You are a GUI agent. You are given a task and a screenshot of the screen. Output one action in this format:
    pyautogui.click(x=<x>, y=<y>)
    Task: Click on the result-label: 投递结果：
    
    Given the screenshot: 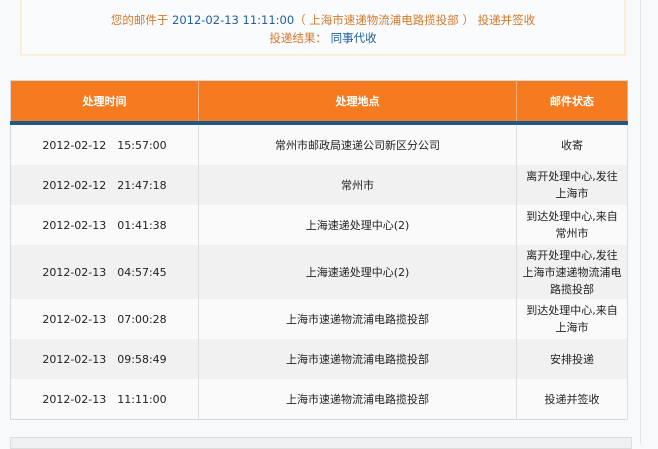 What is the action you would take?
    pyautogui.click(x=298, y=38)
    